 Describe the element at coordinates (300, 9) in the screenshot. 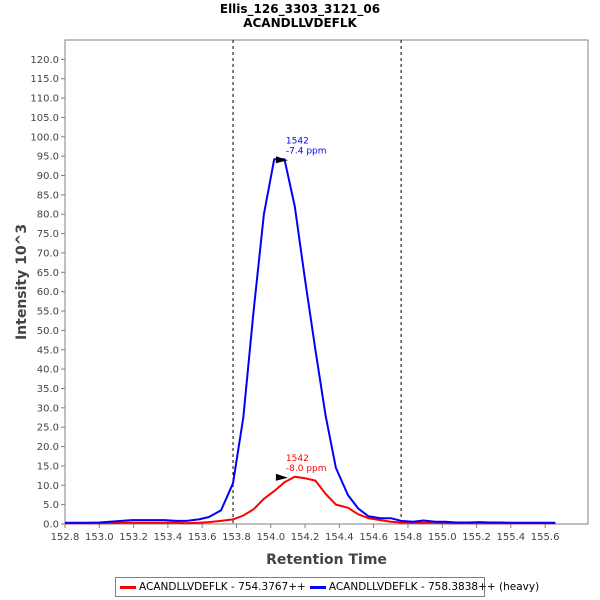

I see `chart-title: Ellis_126_3303_3121_06` at that location.